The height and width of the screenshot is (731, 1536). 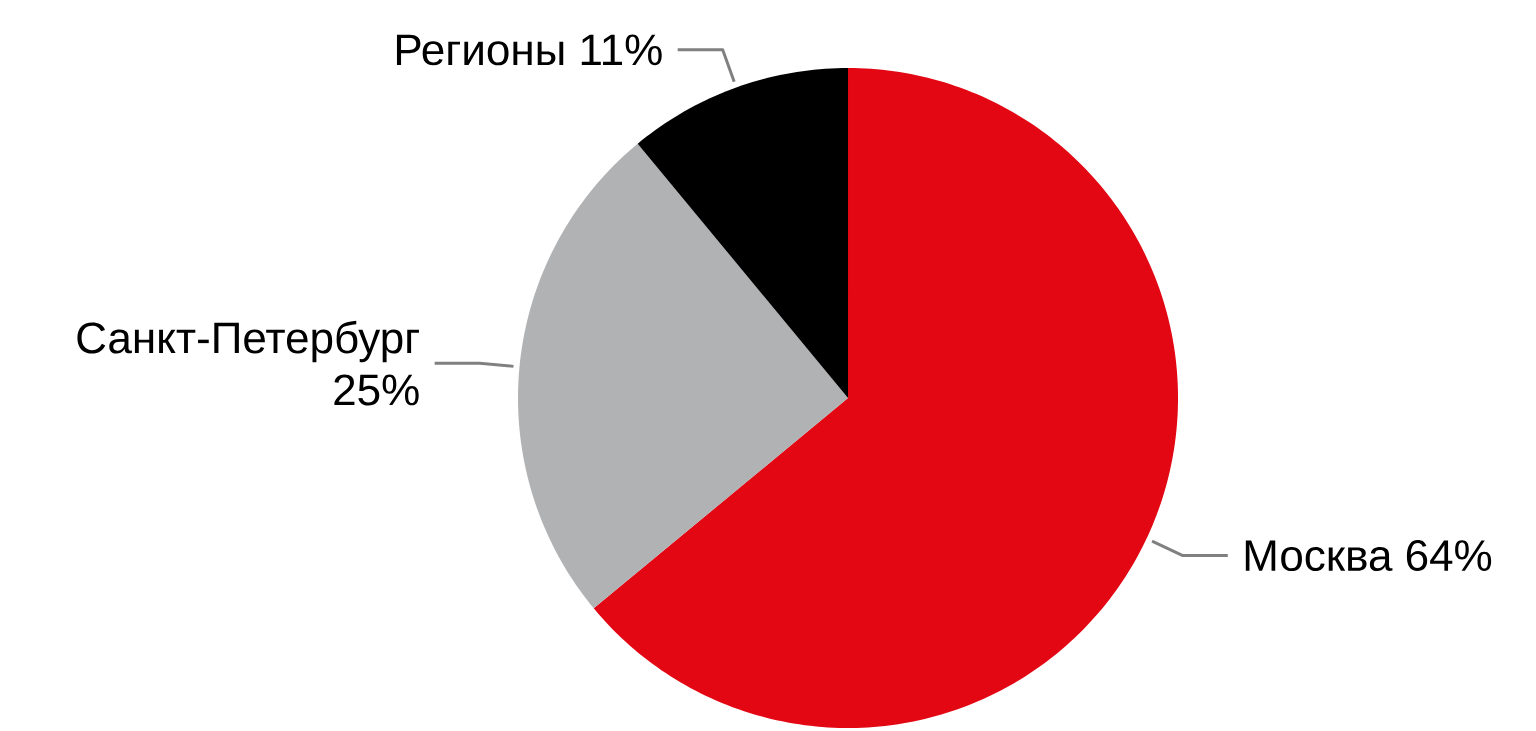 I want to click on slice-label: Москва, so click(x=1319, y=556).